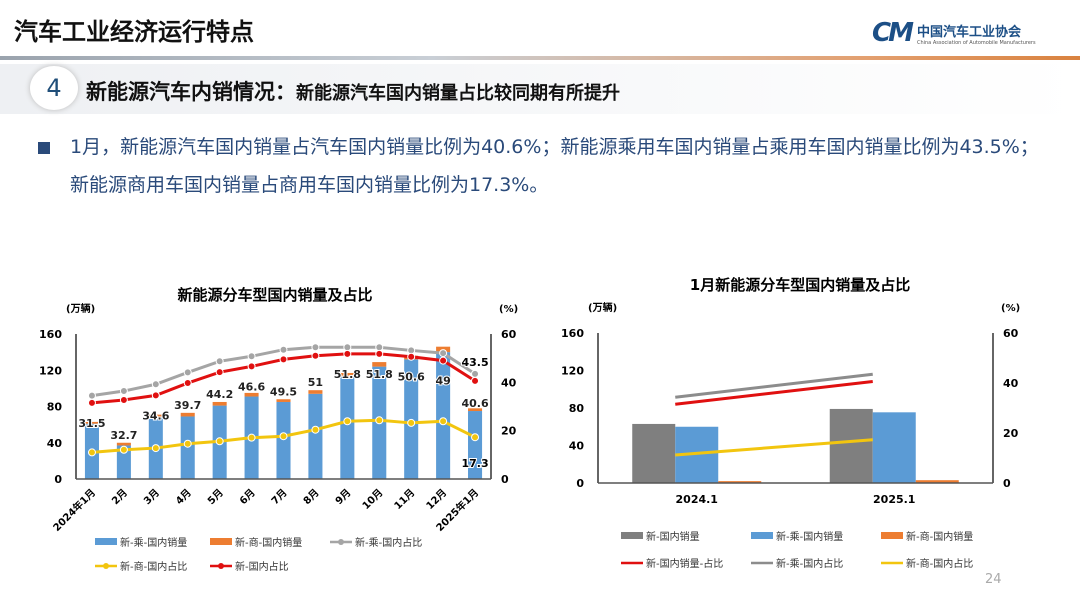  What do you see at coordinates (800, 285) in the screenshot?
I see `chart-title: 1月新能源分车型国内销量及占比` at bounding box center [800, 285].